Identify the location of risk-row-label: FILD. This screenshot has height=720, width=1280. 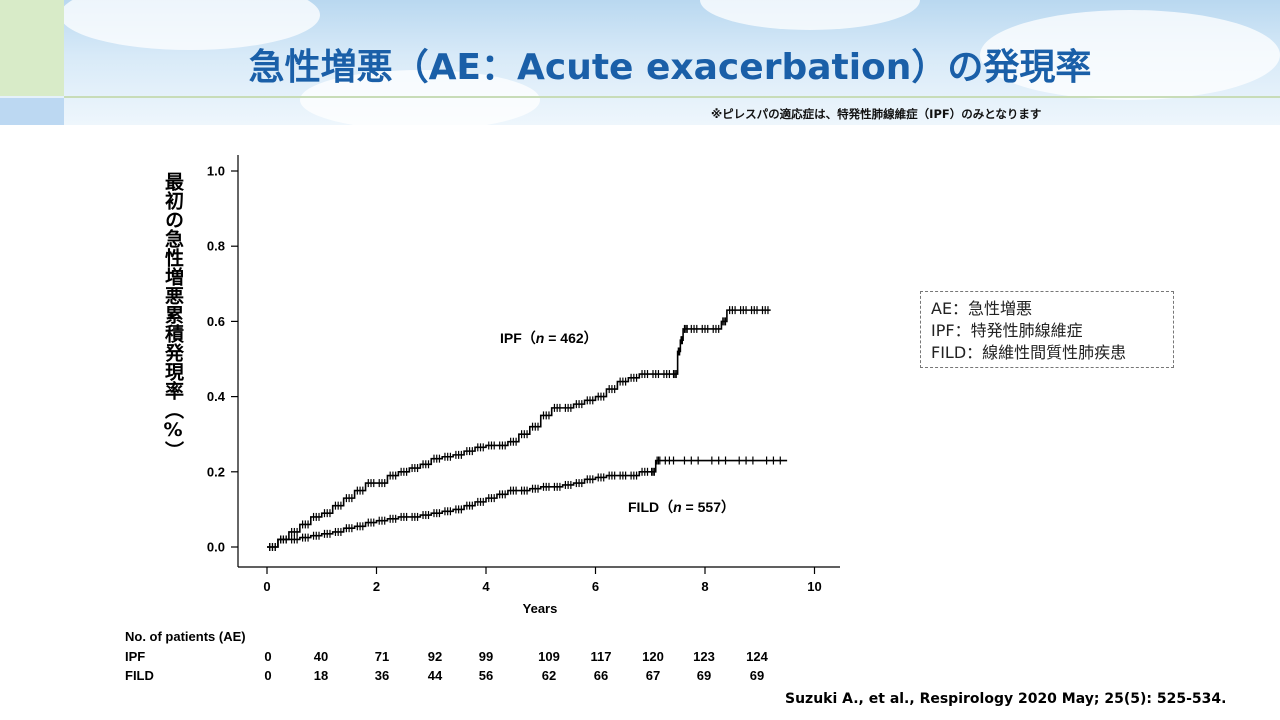
(139, 675).